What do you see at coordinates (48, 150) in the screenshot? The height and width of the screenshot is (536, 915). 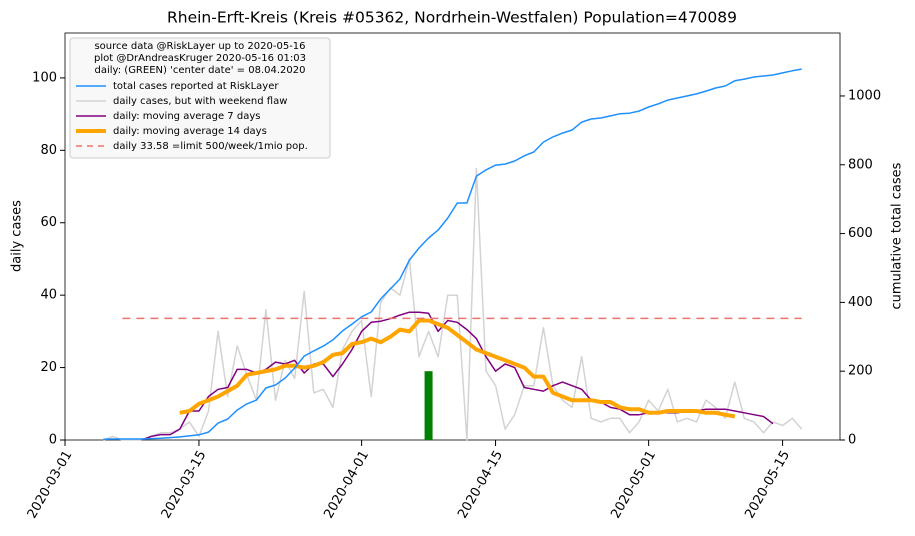 I see `y-tick-label: 80` at bounding box center [48, 150].